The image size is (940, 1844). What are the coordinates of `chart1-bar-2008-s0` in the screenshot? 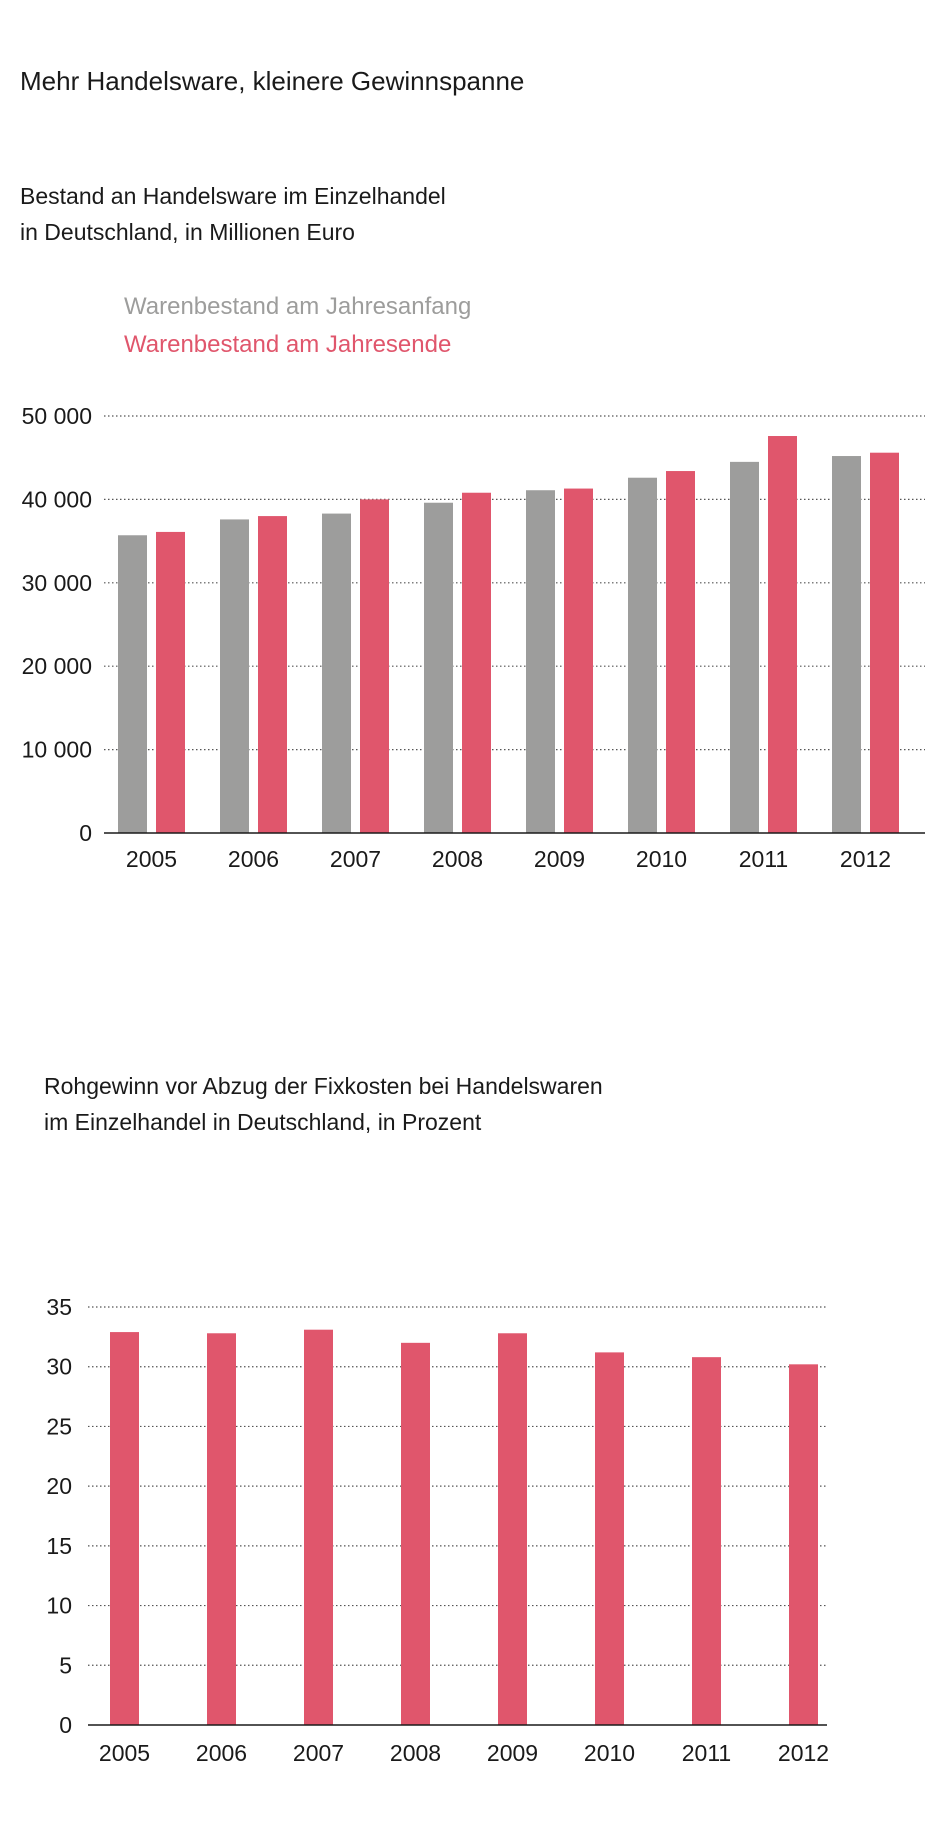 It's located at (438, 667).